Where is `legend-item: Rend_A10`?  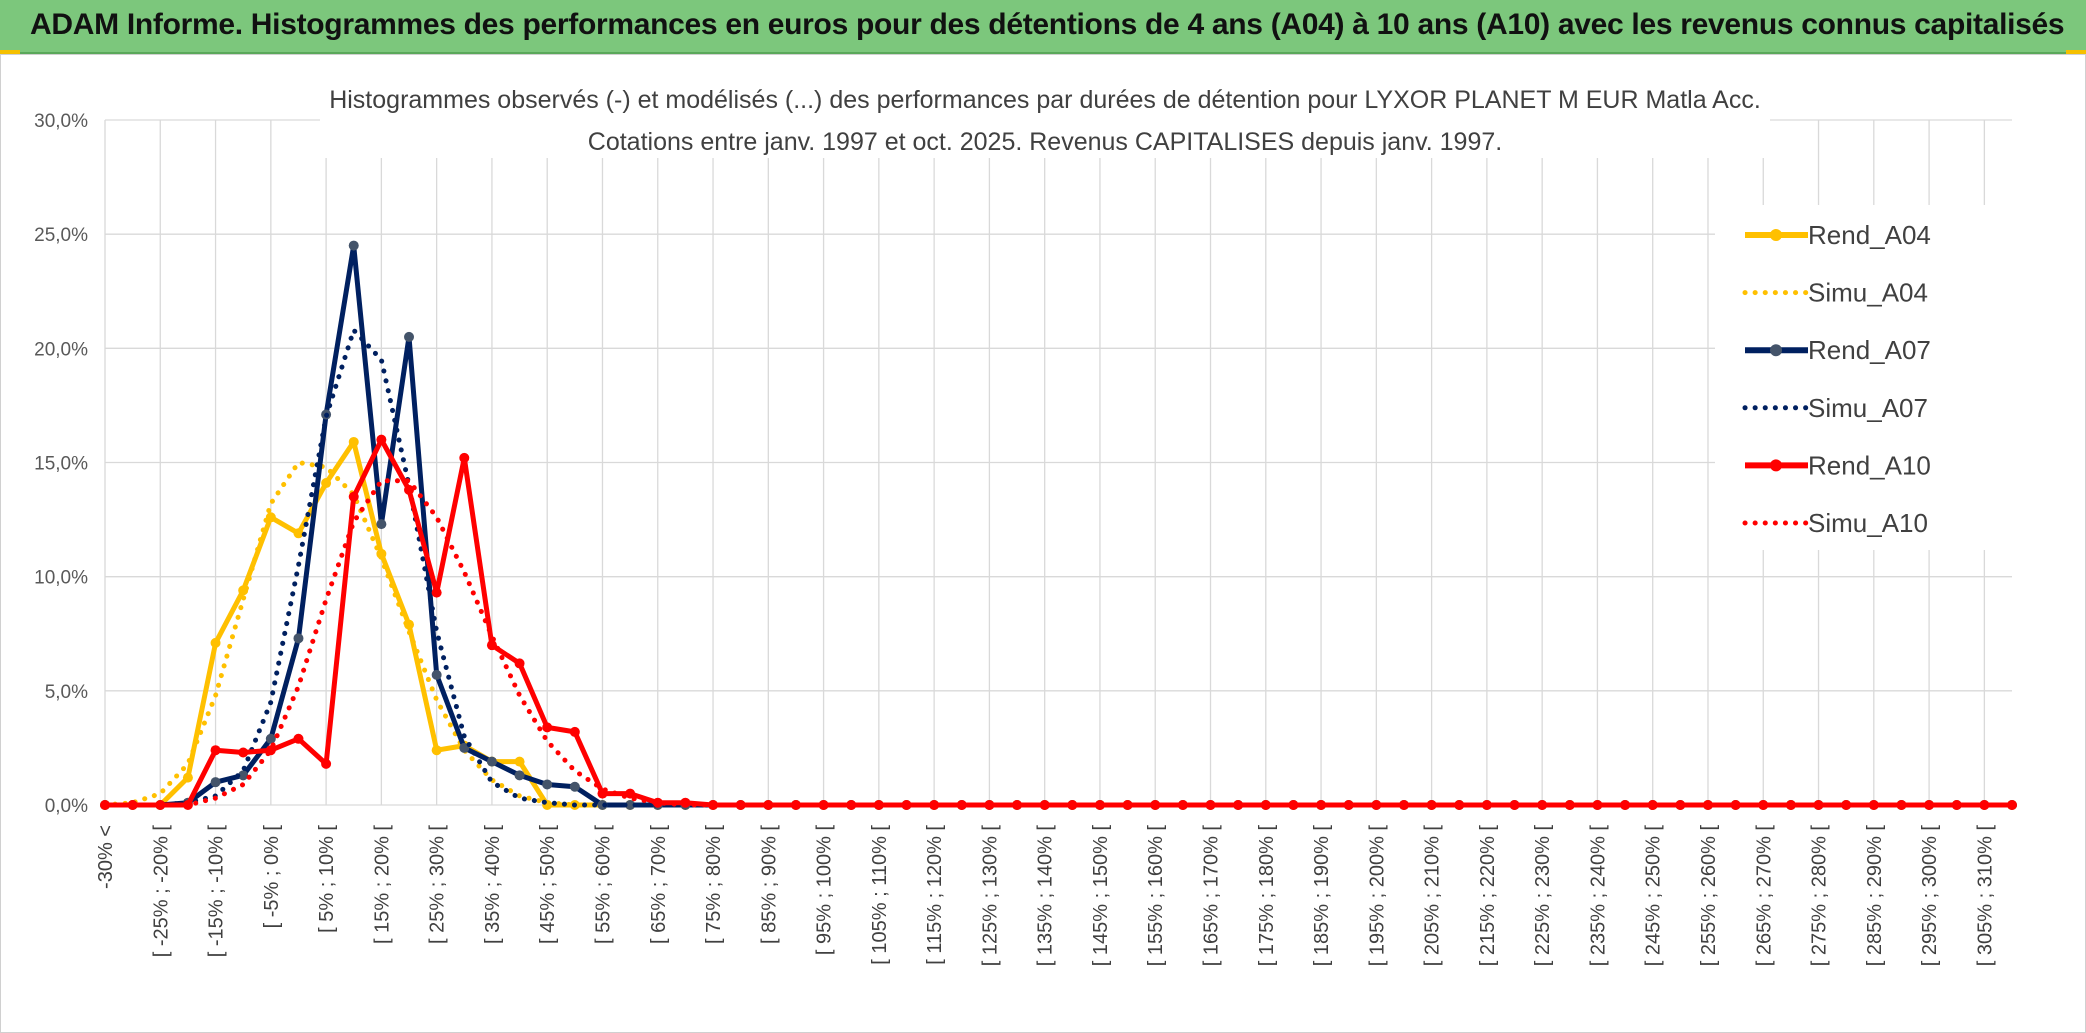
legend-item: Rend_A10 is located at coordinates (1838, 465).